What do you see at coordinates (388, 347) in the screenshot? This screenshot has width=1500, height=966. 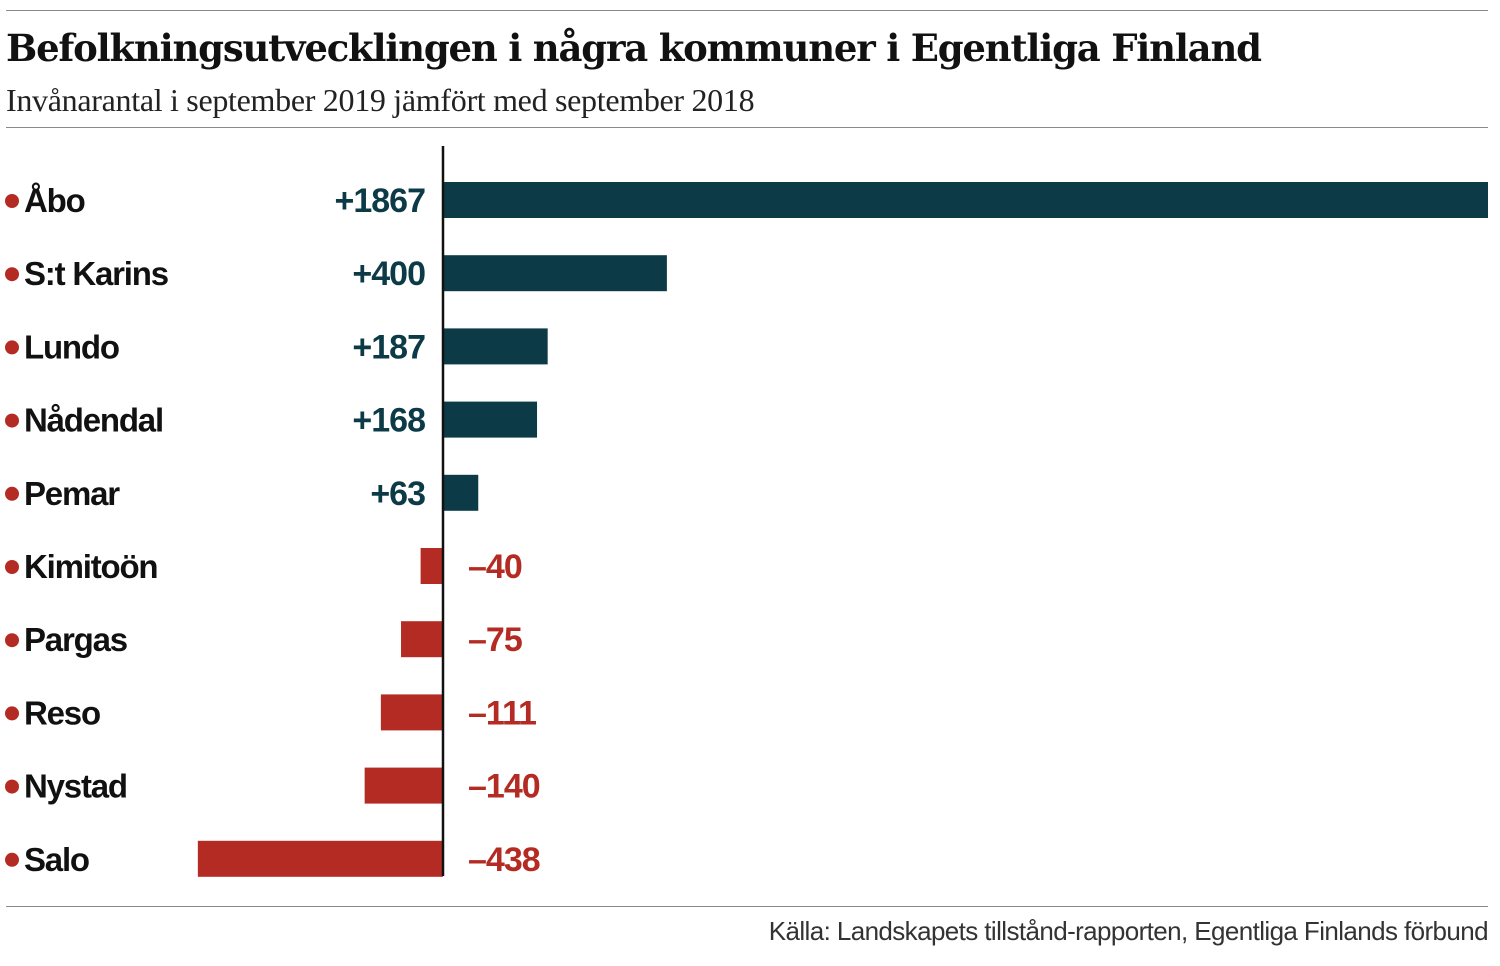 I see `value-label: +187` at bounding box center [388, 347].